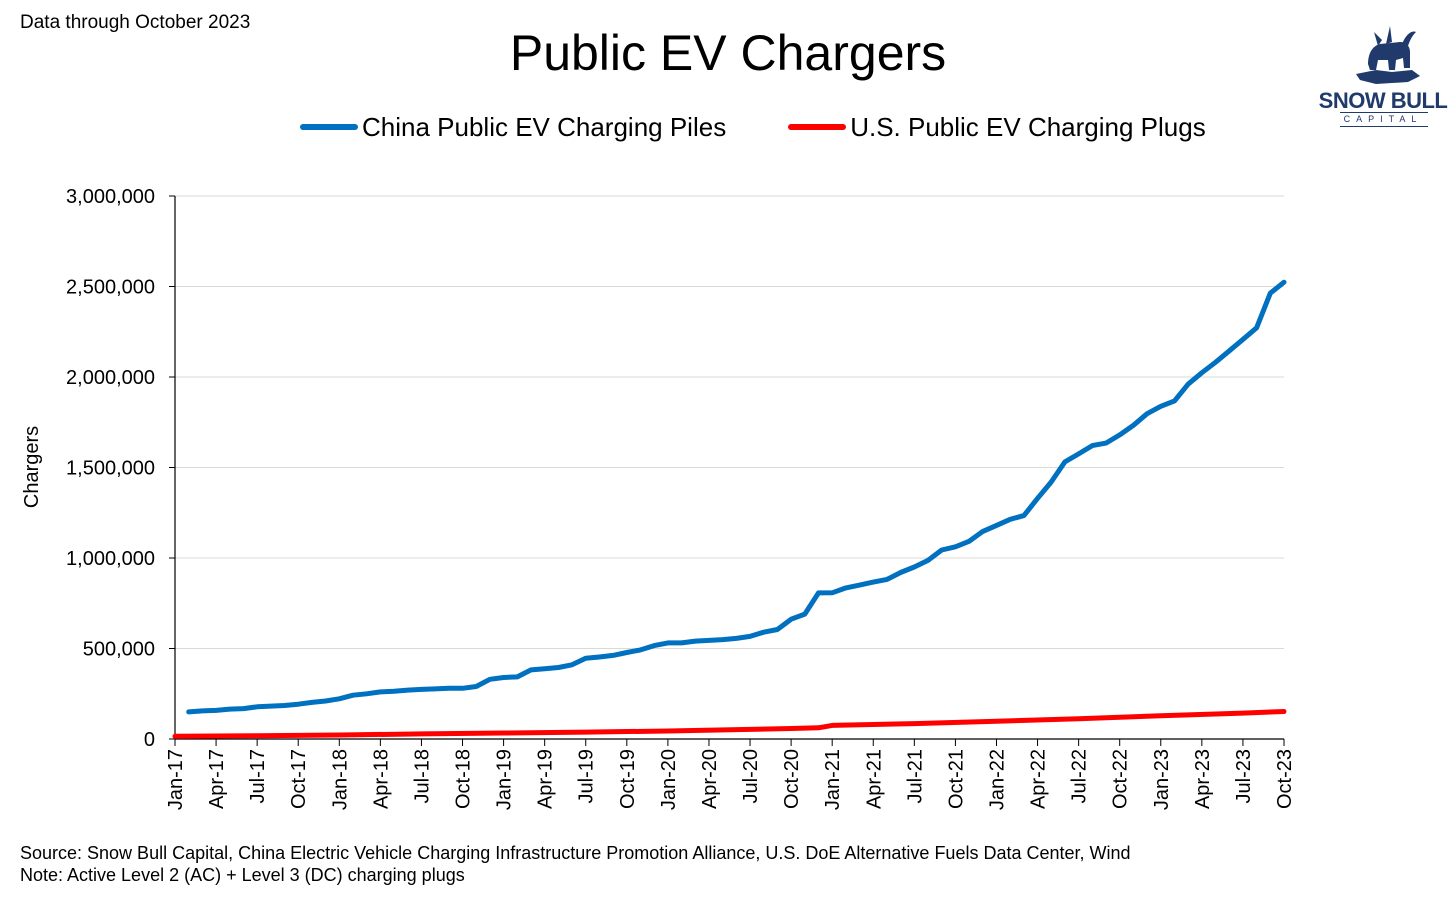 The height and width of the screenshot is (898, 1456). What do you see at coordinates (340, 779) in the screenshot?
I see `x-tick-label: Jan-18` at bounding box center [340, 779].